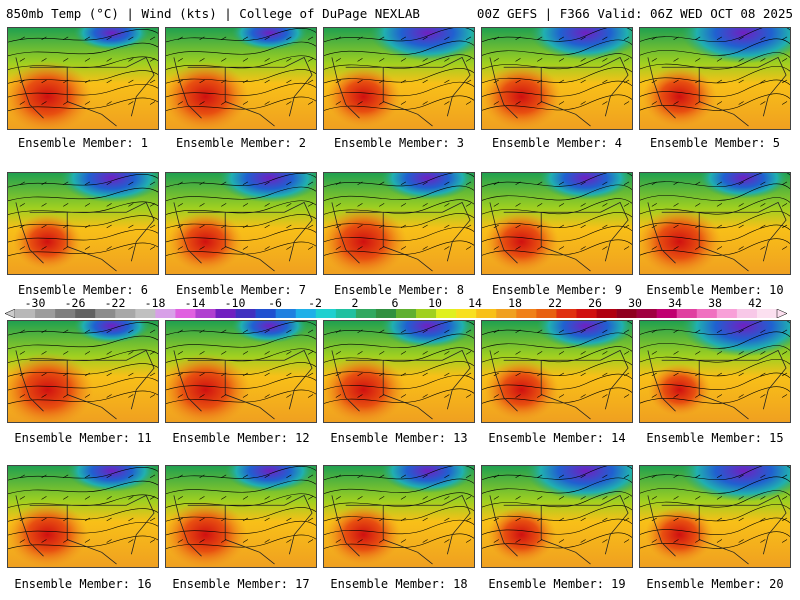  What do you see at coordinates (155, 303) in the screenshot?
I see `colorbar-tick-label: -18` at bounding box center [155, 303].